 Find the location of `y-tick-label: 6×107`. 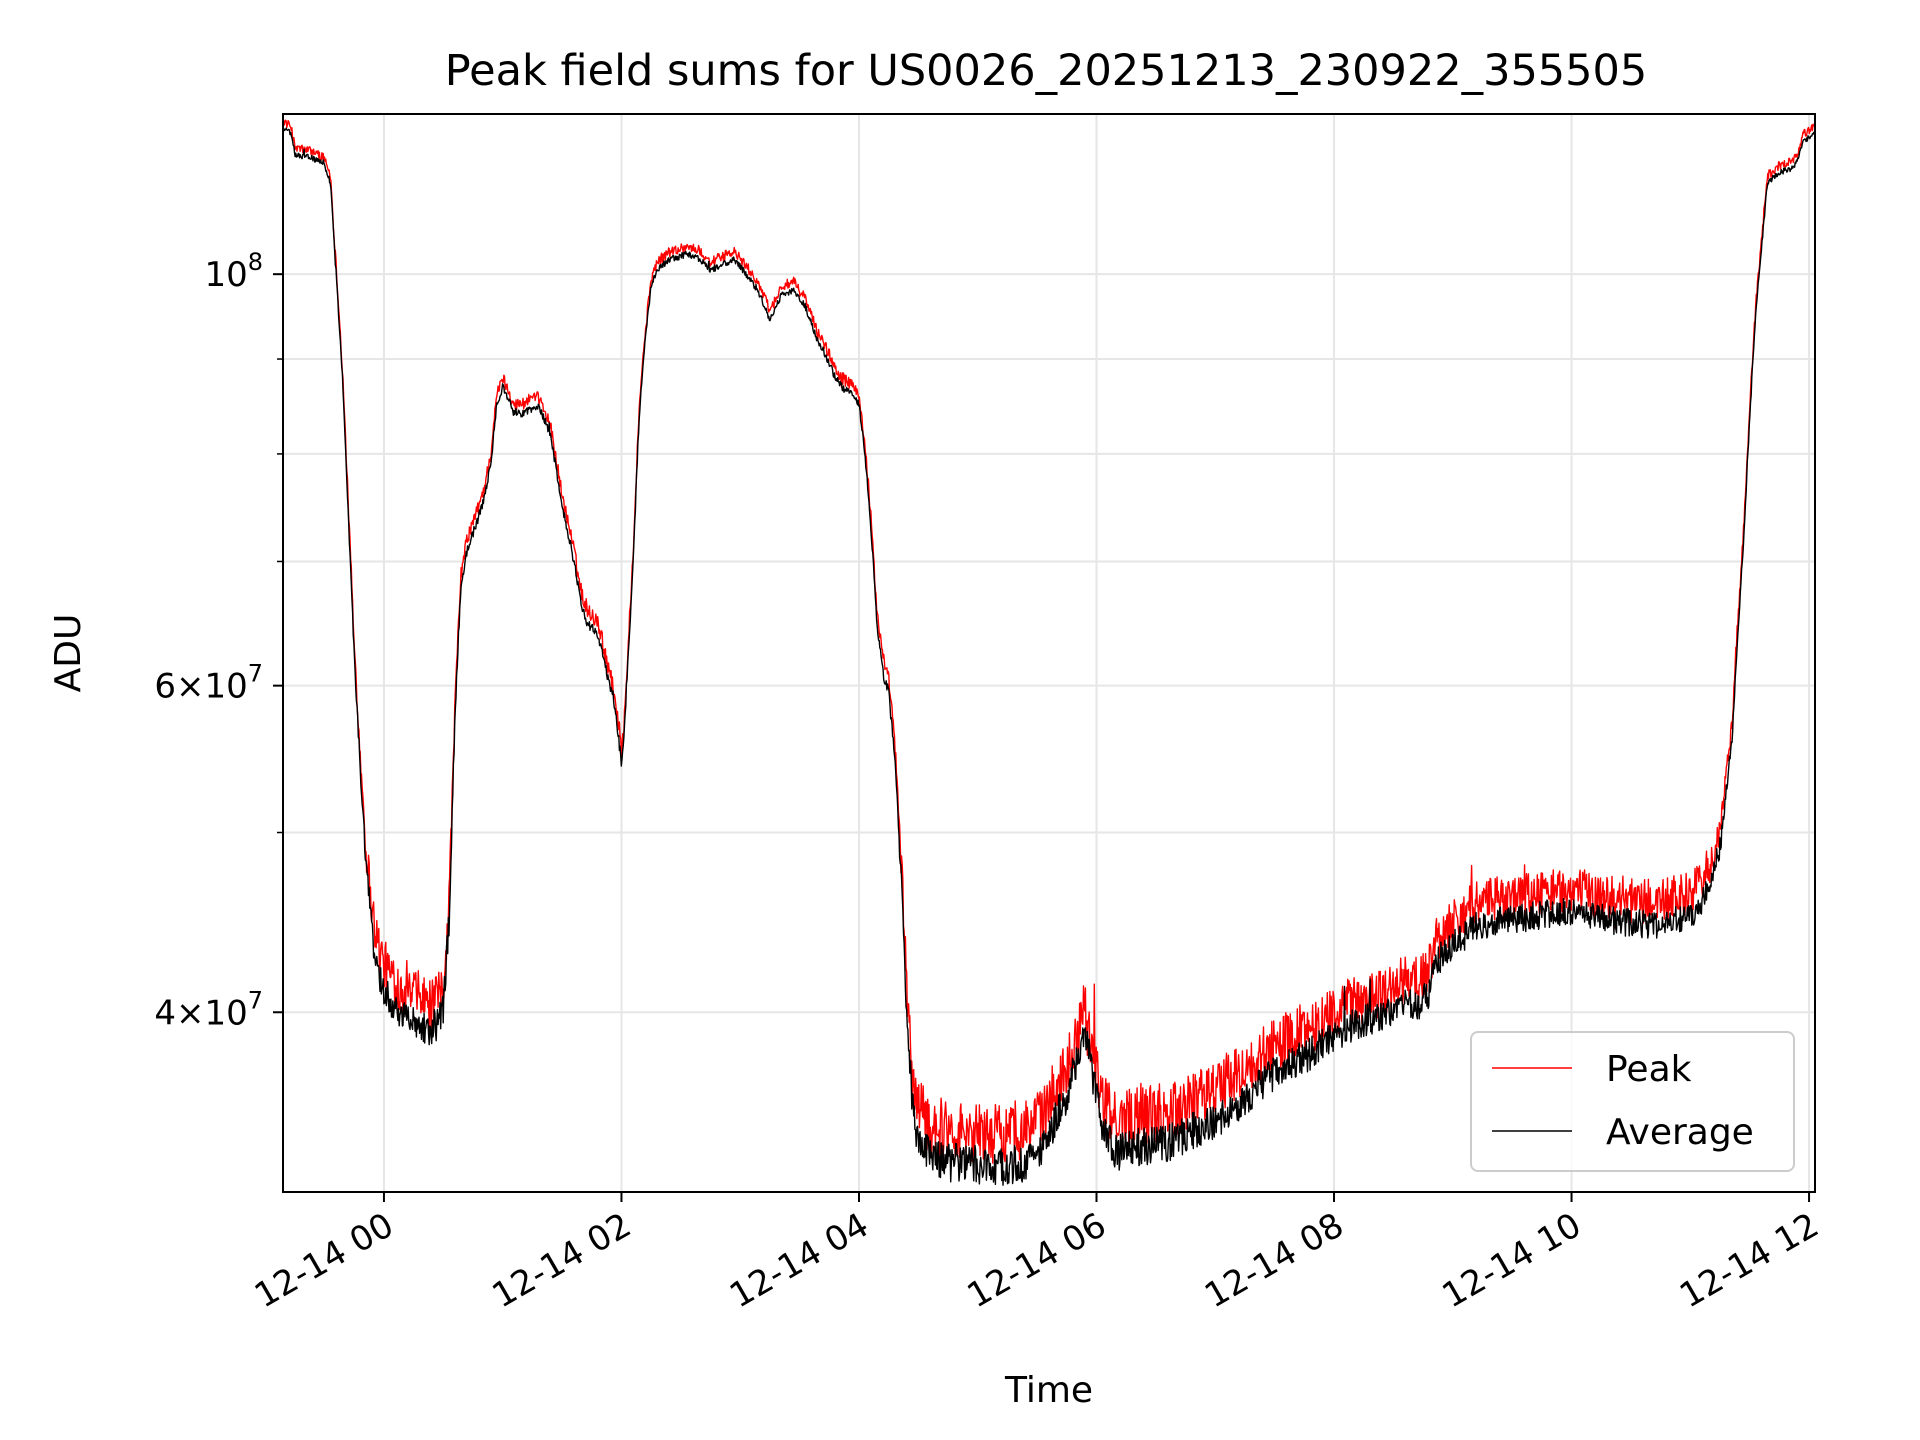

y-tick-label: 6×107 is located at coordinates (208, 683).